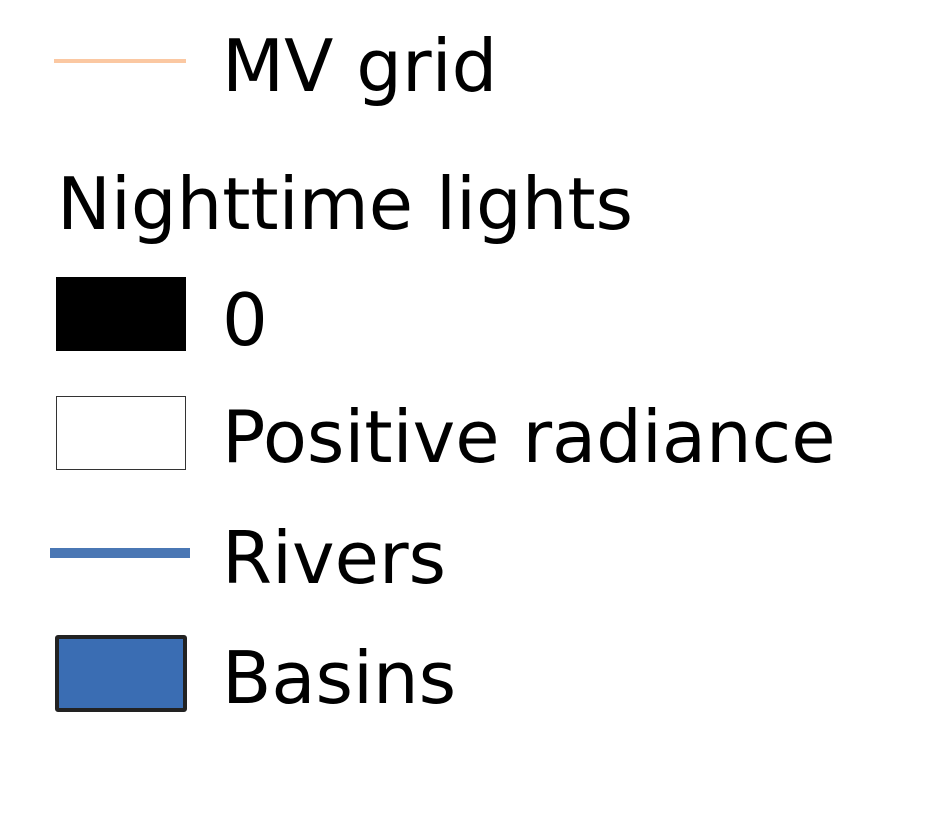  I want to click on nighttime-zero-label: 0, so click(245, 320).